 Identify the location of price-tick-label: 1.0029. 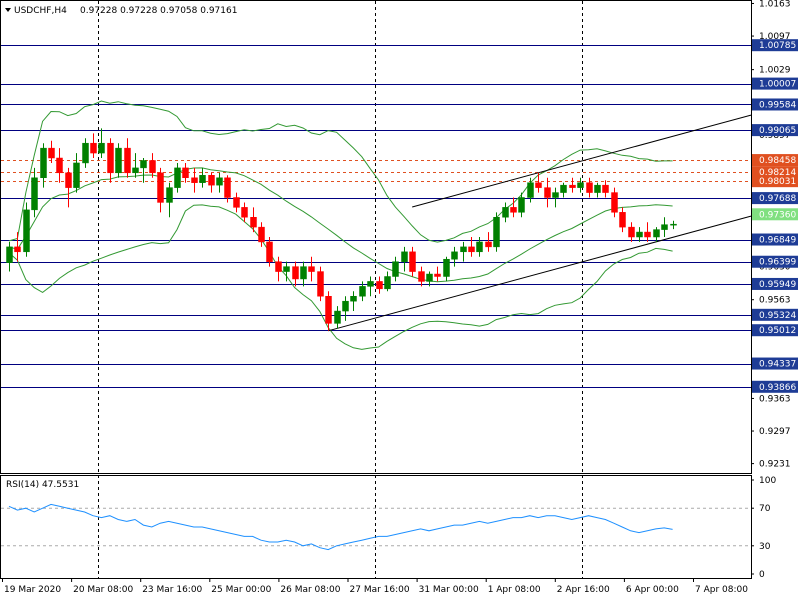
(775, 71).